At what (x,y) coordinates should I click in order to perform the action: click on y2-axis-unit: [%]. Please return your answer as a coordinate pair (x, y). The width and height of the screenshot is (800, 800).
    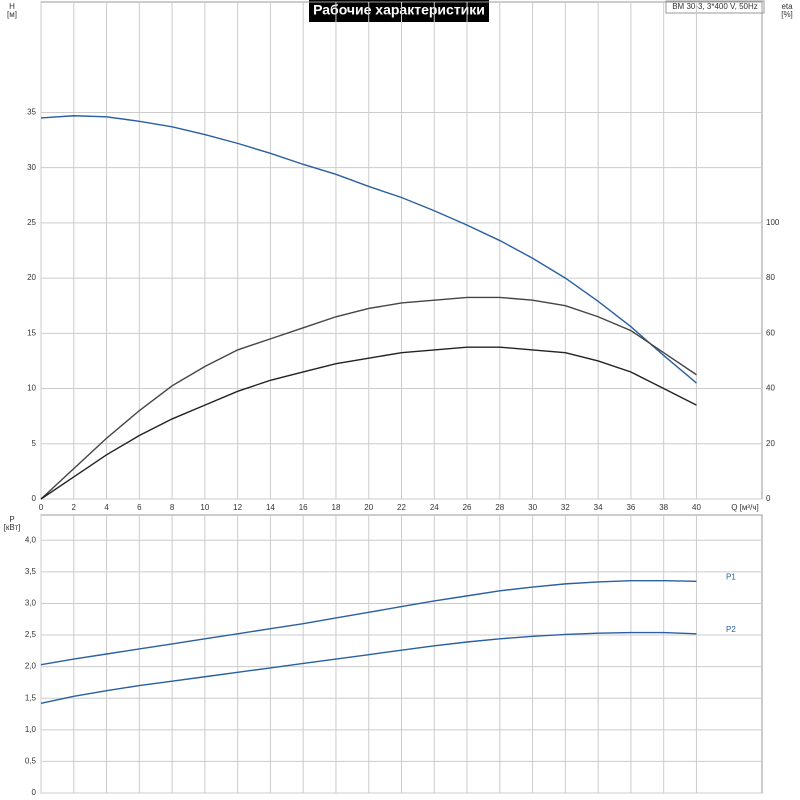
    Looking at the image, I should click on (787, 14).